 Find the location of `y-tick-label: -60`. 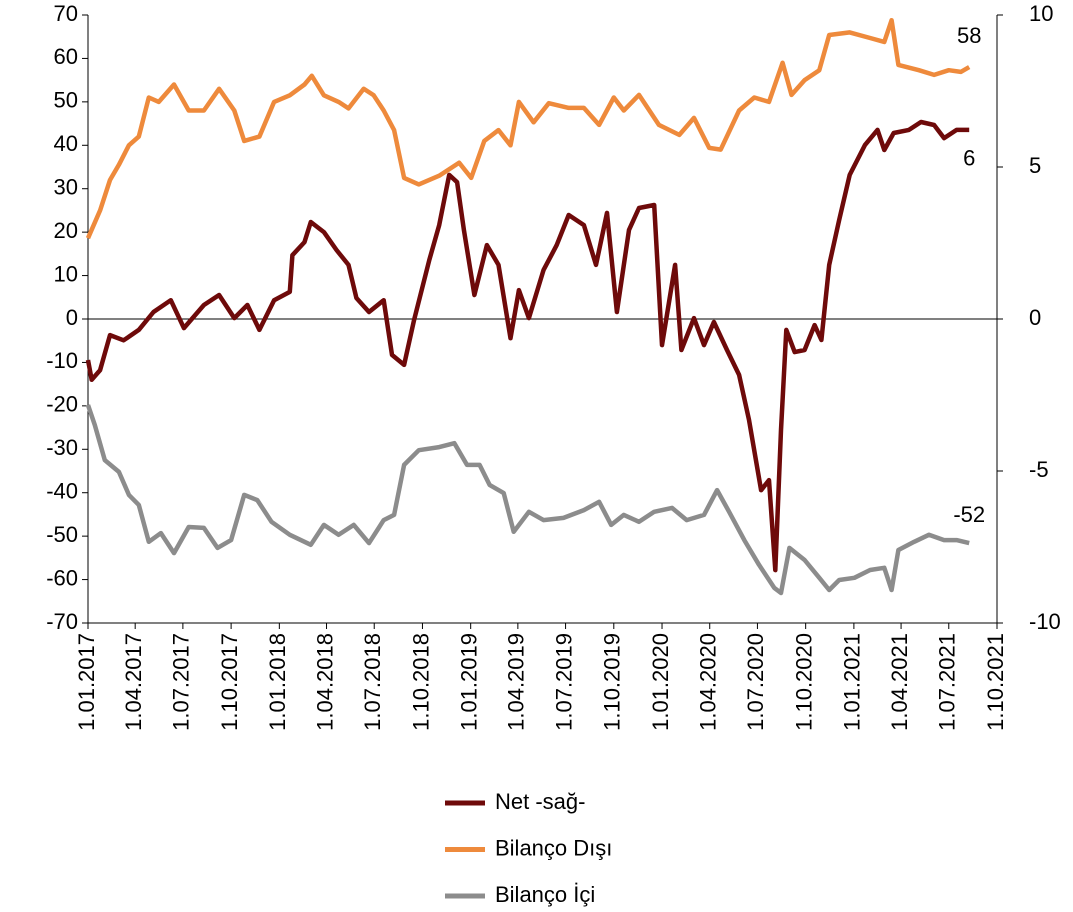

y-tick-label: -60 is located at coordinates (62, 577).